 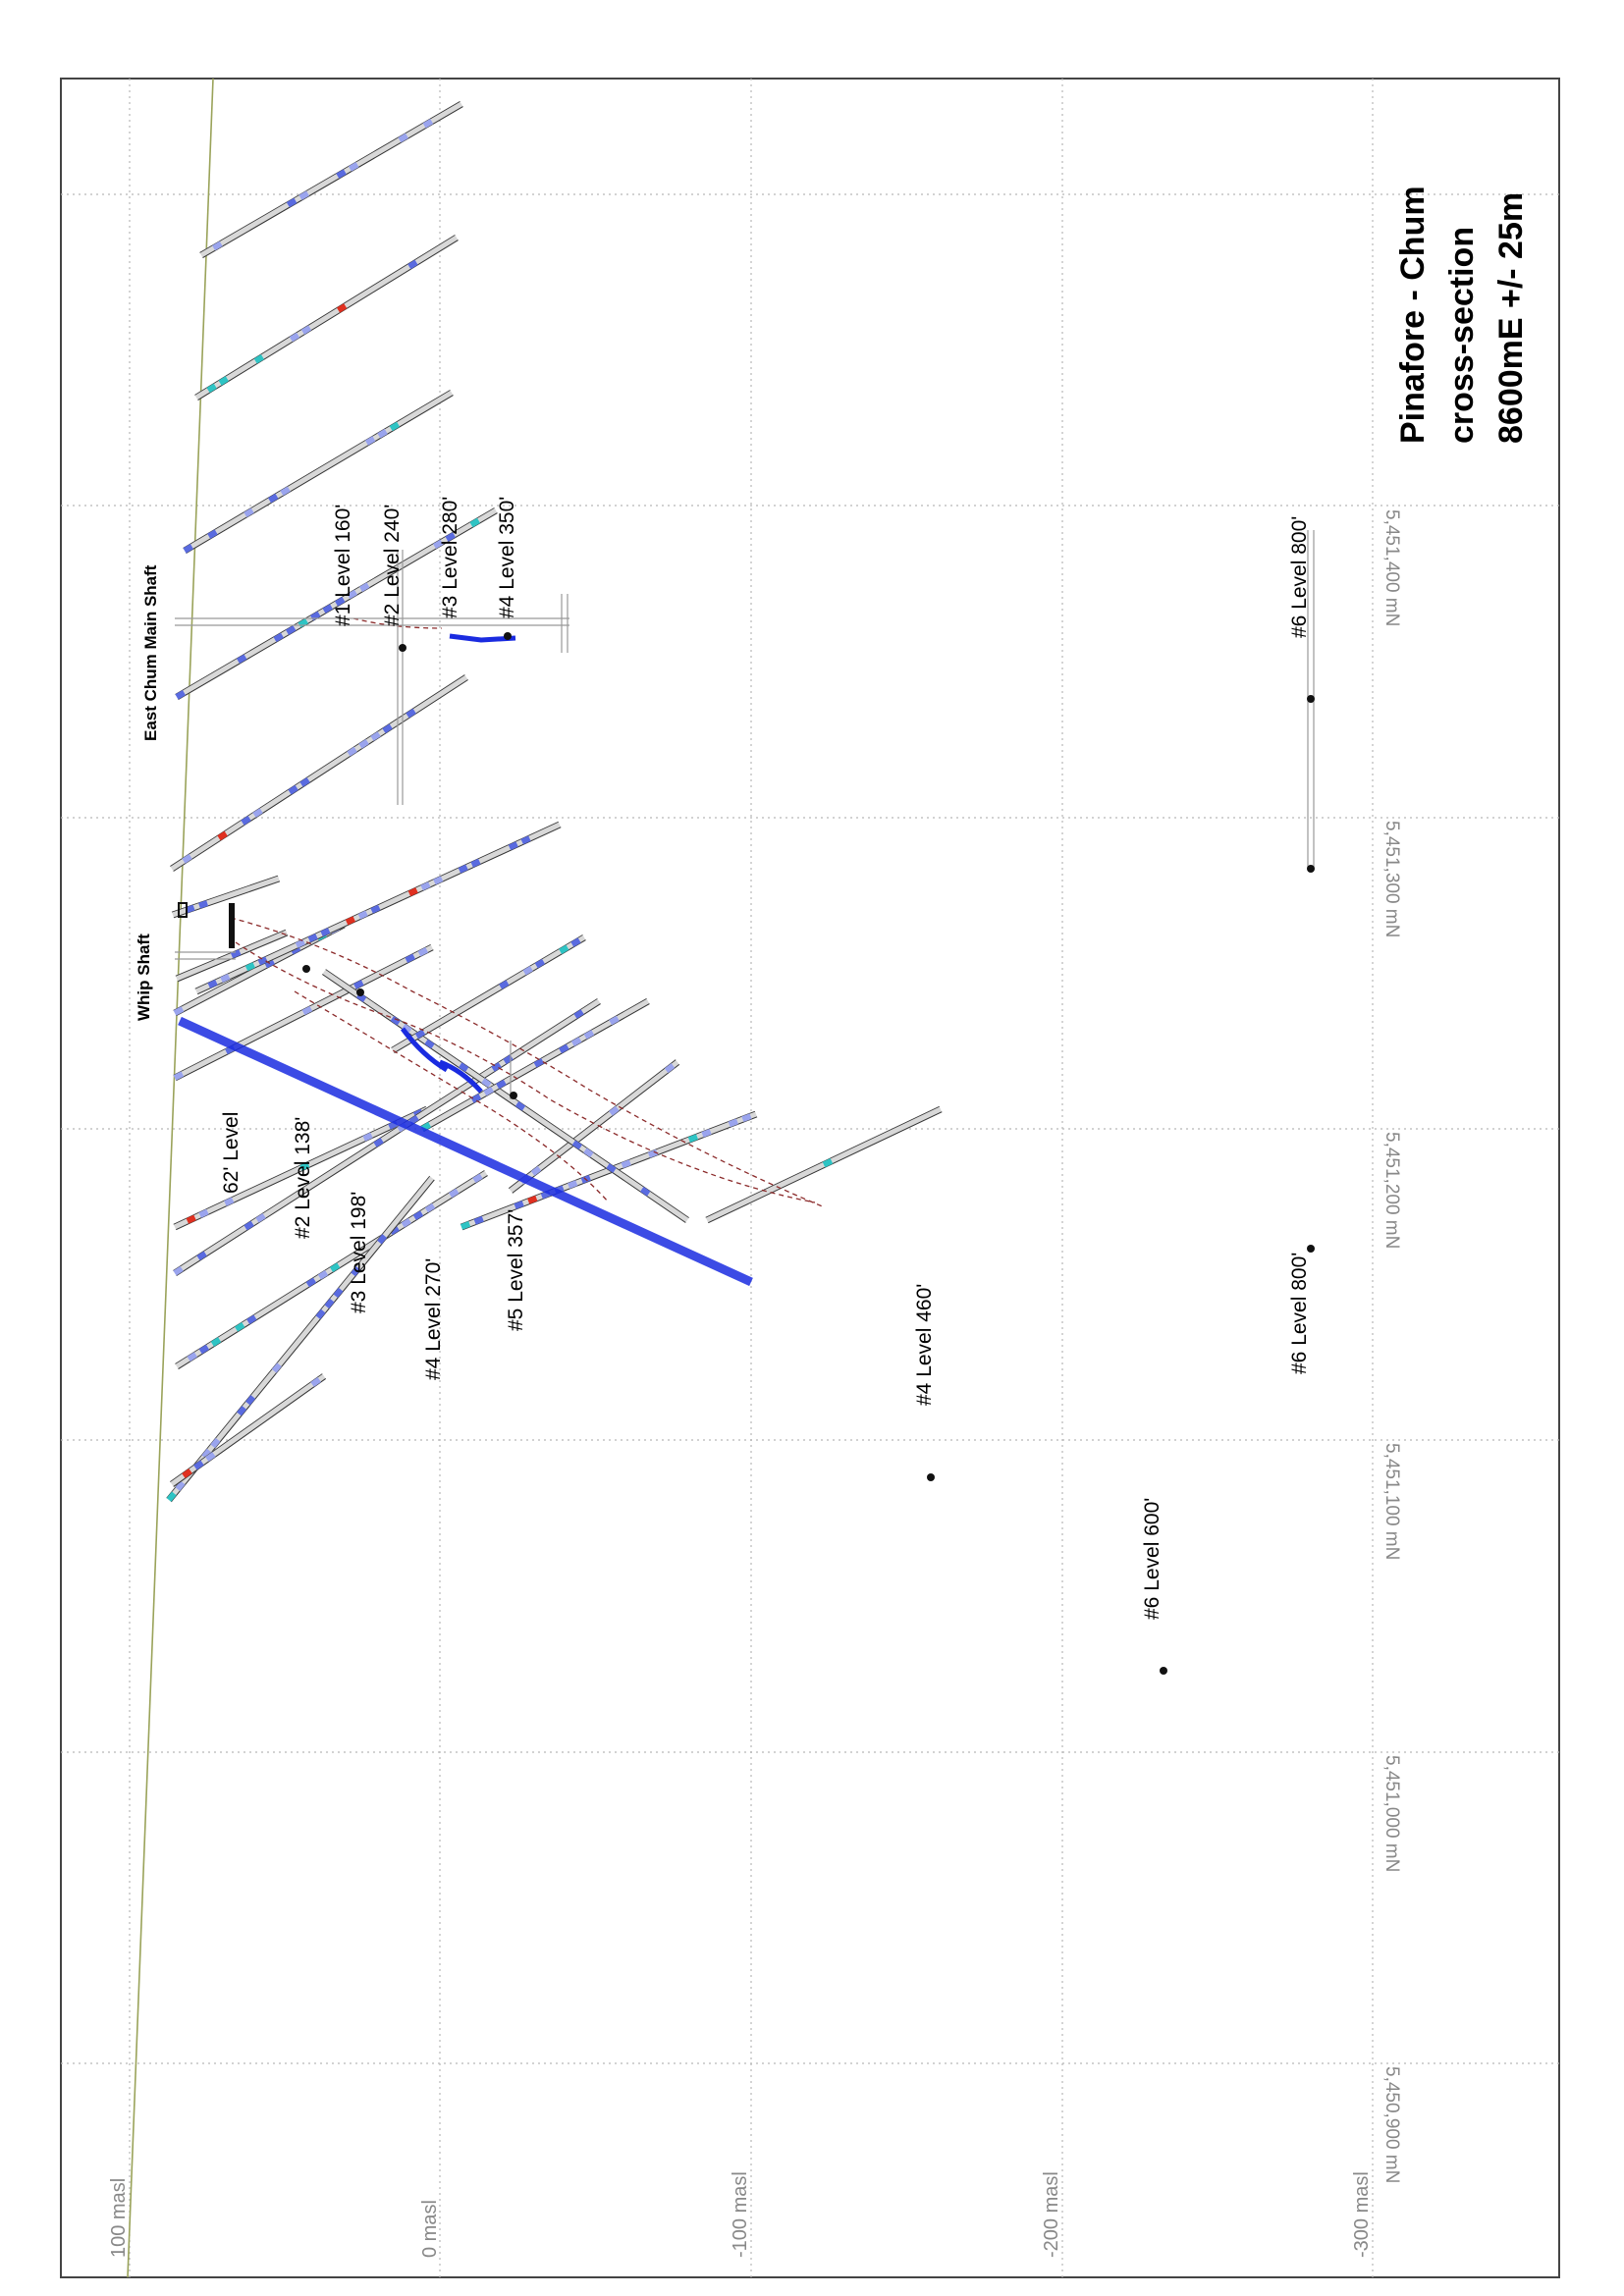 I want to click on east-chum-shaft-label: East Chum Main Shaft, so click(x=150, y=652).